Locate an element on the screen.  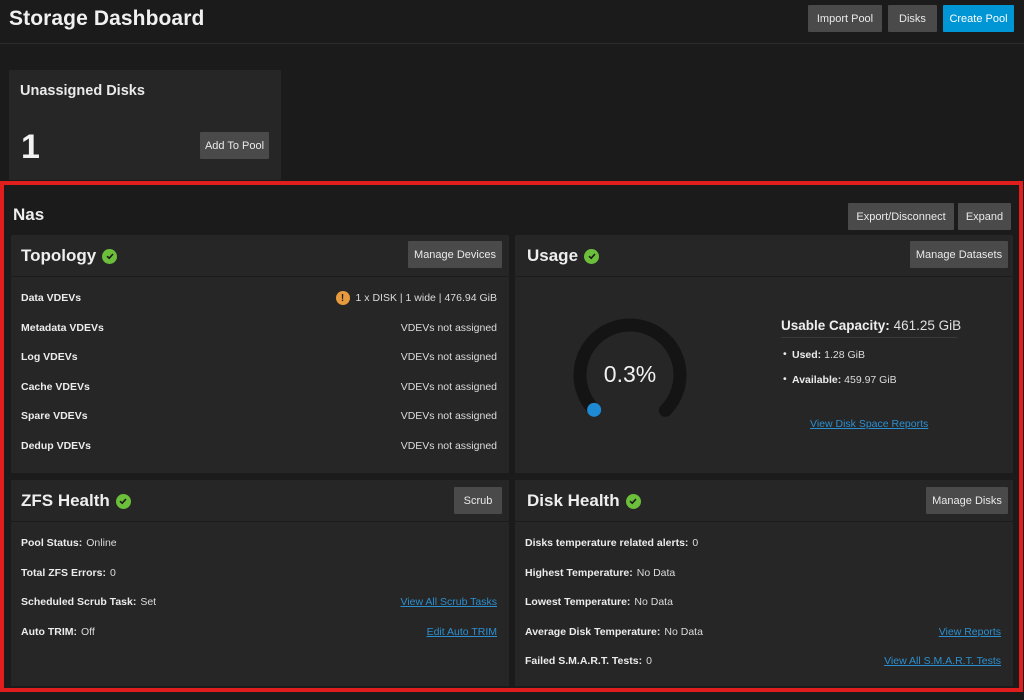
used-item: Used: 1.28 GiB is located at coordinates (824, 354).